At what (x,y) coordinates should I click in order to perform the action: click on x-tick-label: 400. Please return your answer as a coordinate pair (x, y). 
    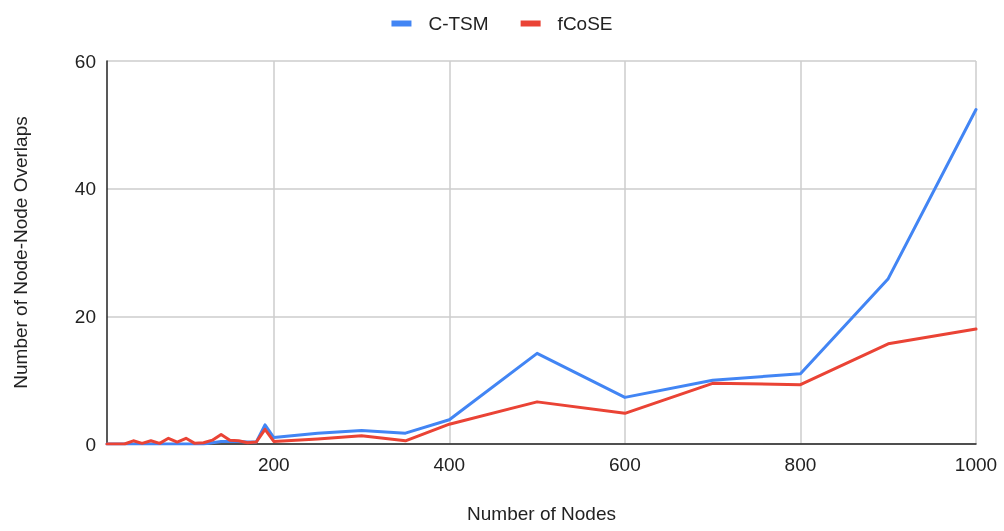
    Looking at the image, I should click on (449, 464).